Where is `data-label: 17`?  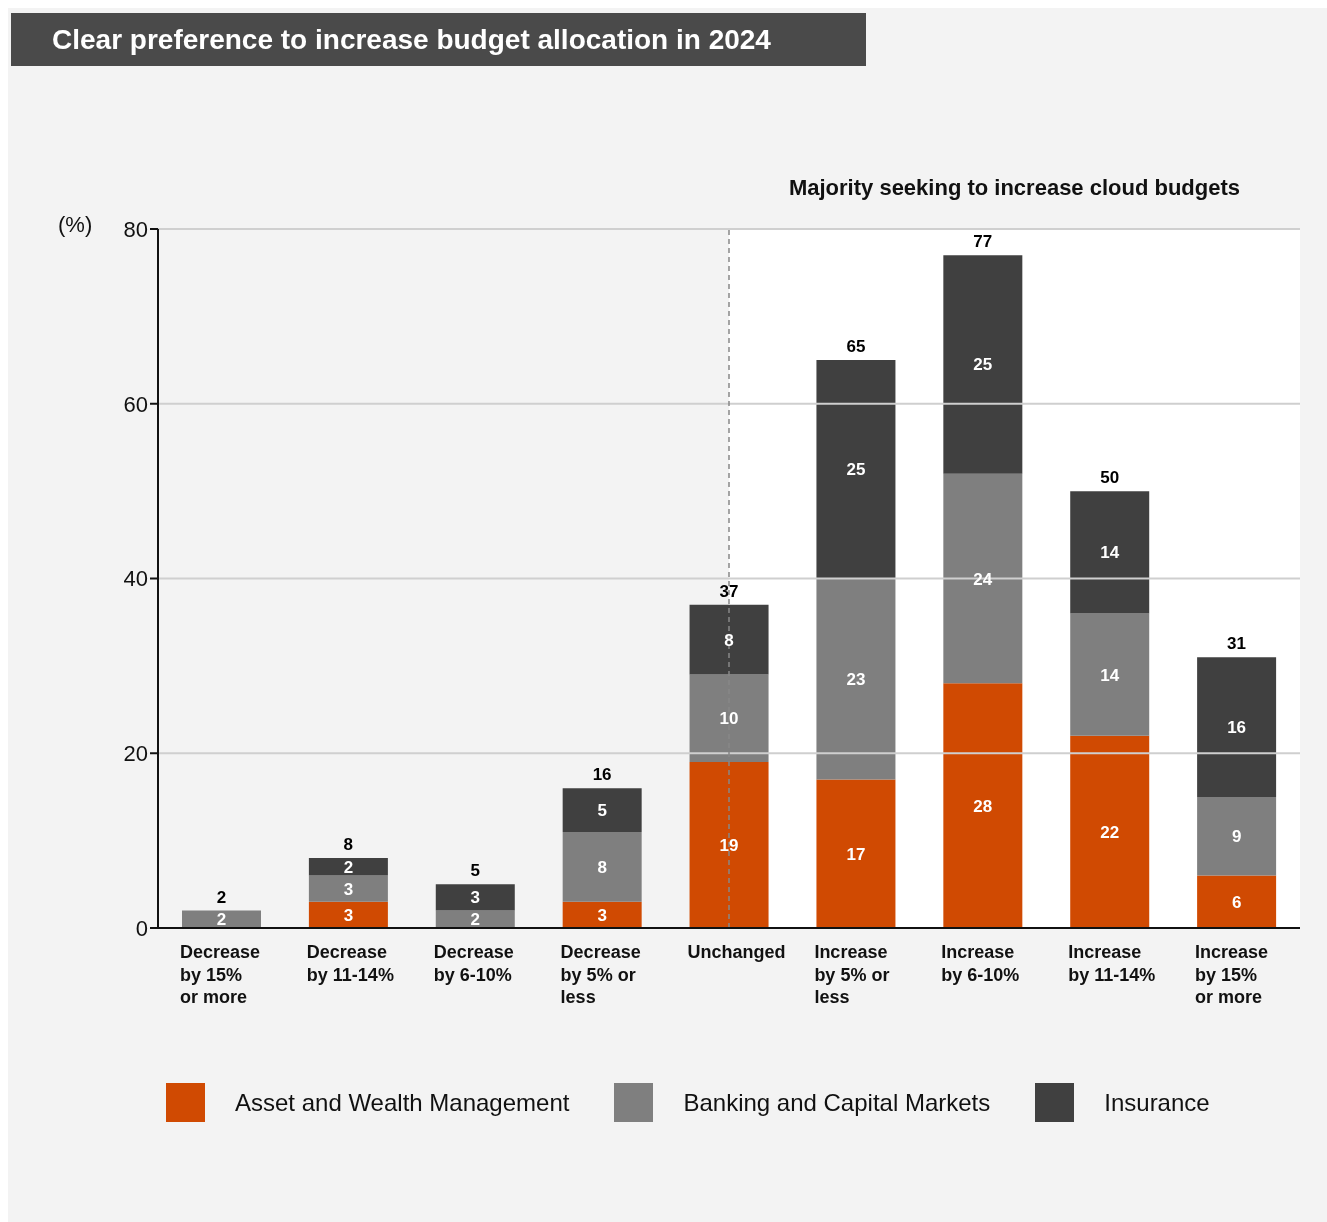
data-label: 17 is located at coordinates (856, 854).